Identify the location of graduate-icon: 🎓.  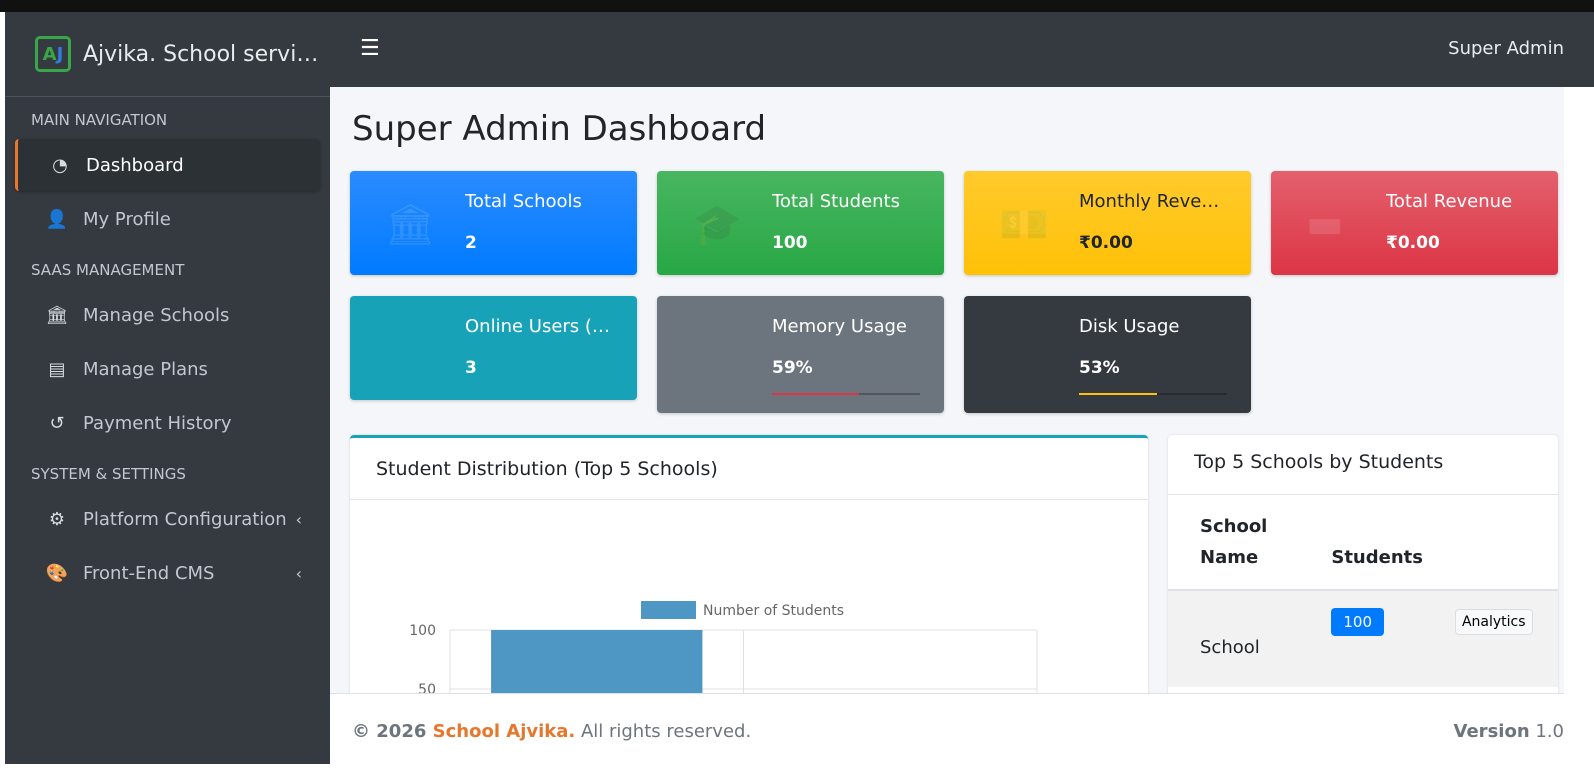
(717, 225).